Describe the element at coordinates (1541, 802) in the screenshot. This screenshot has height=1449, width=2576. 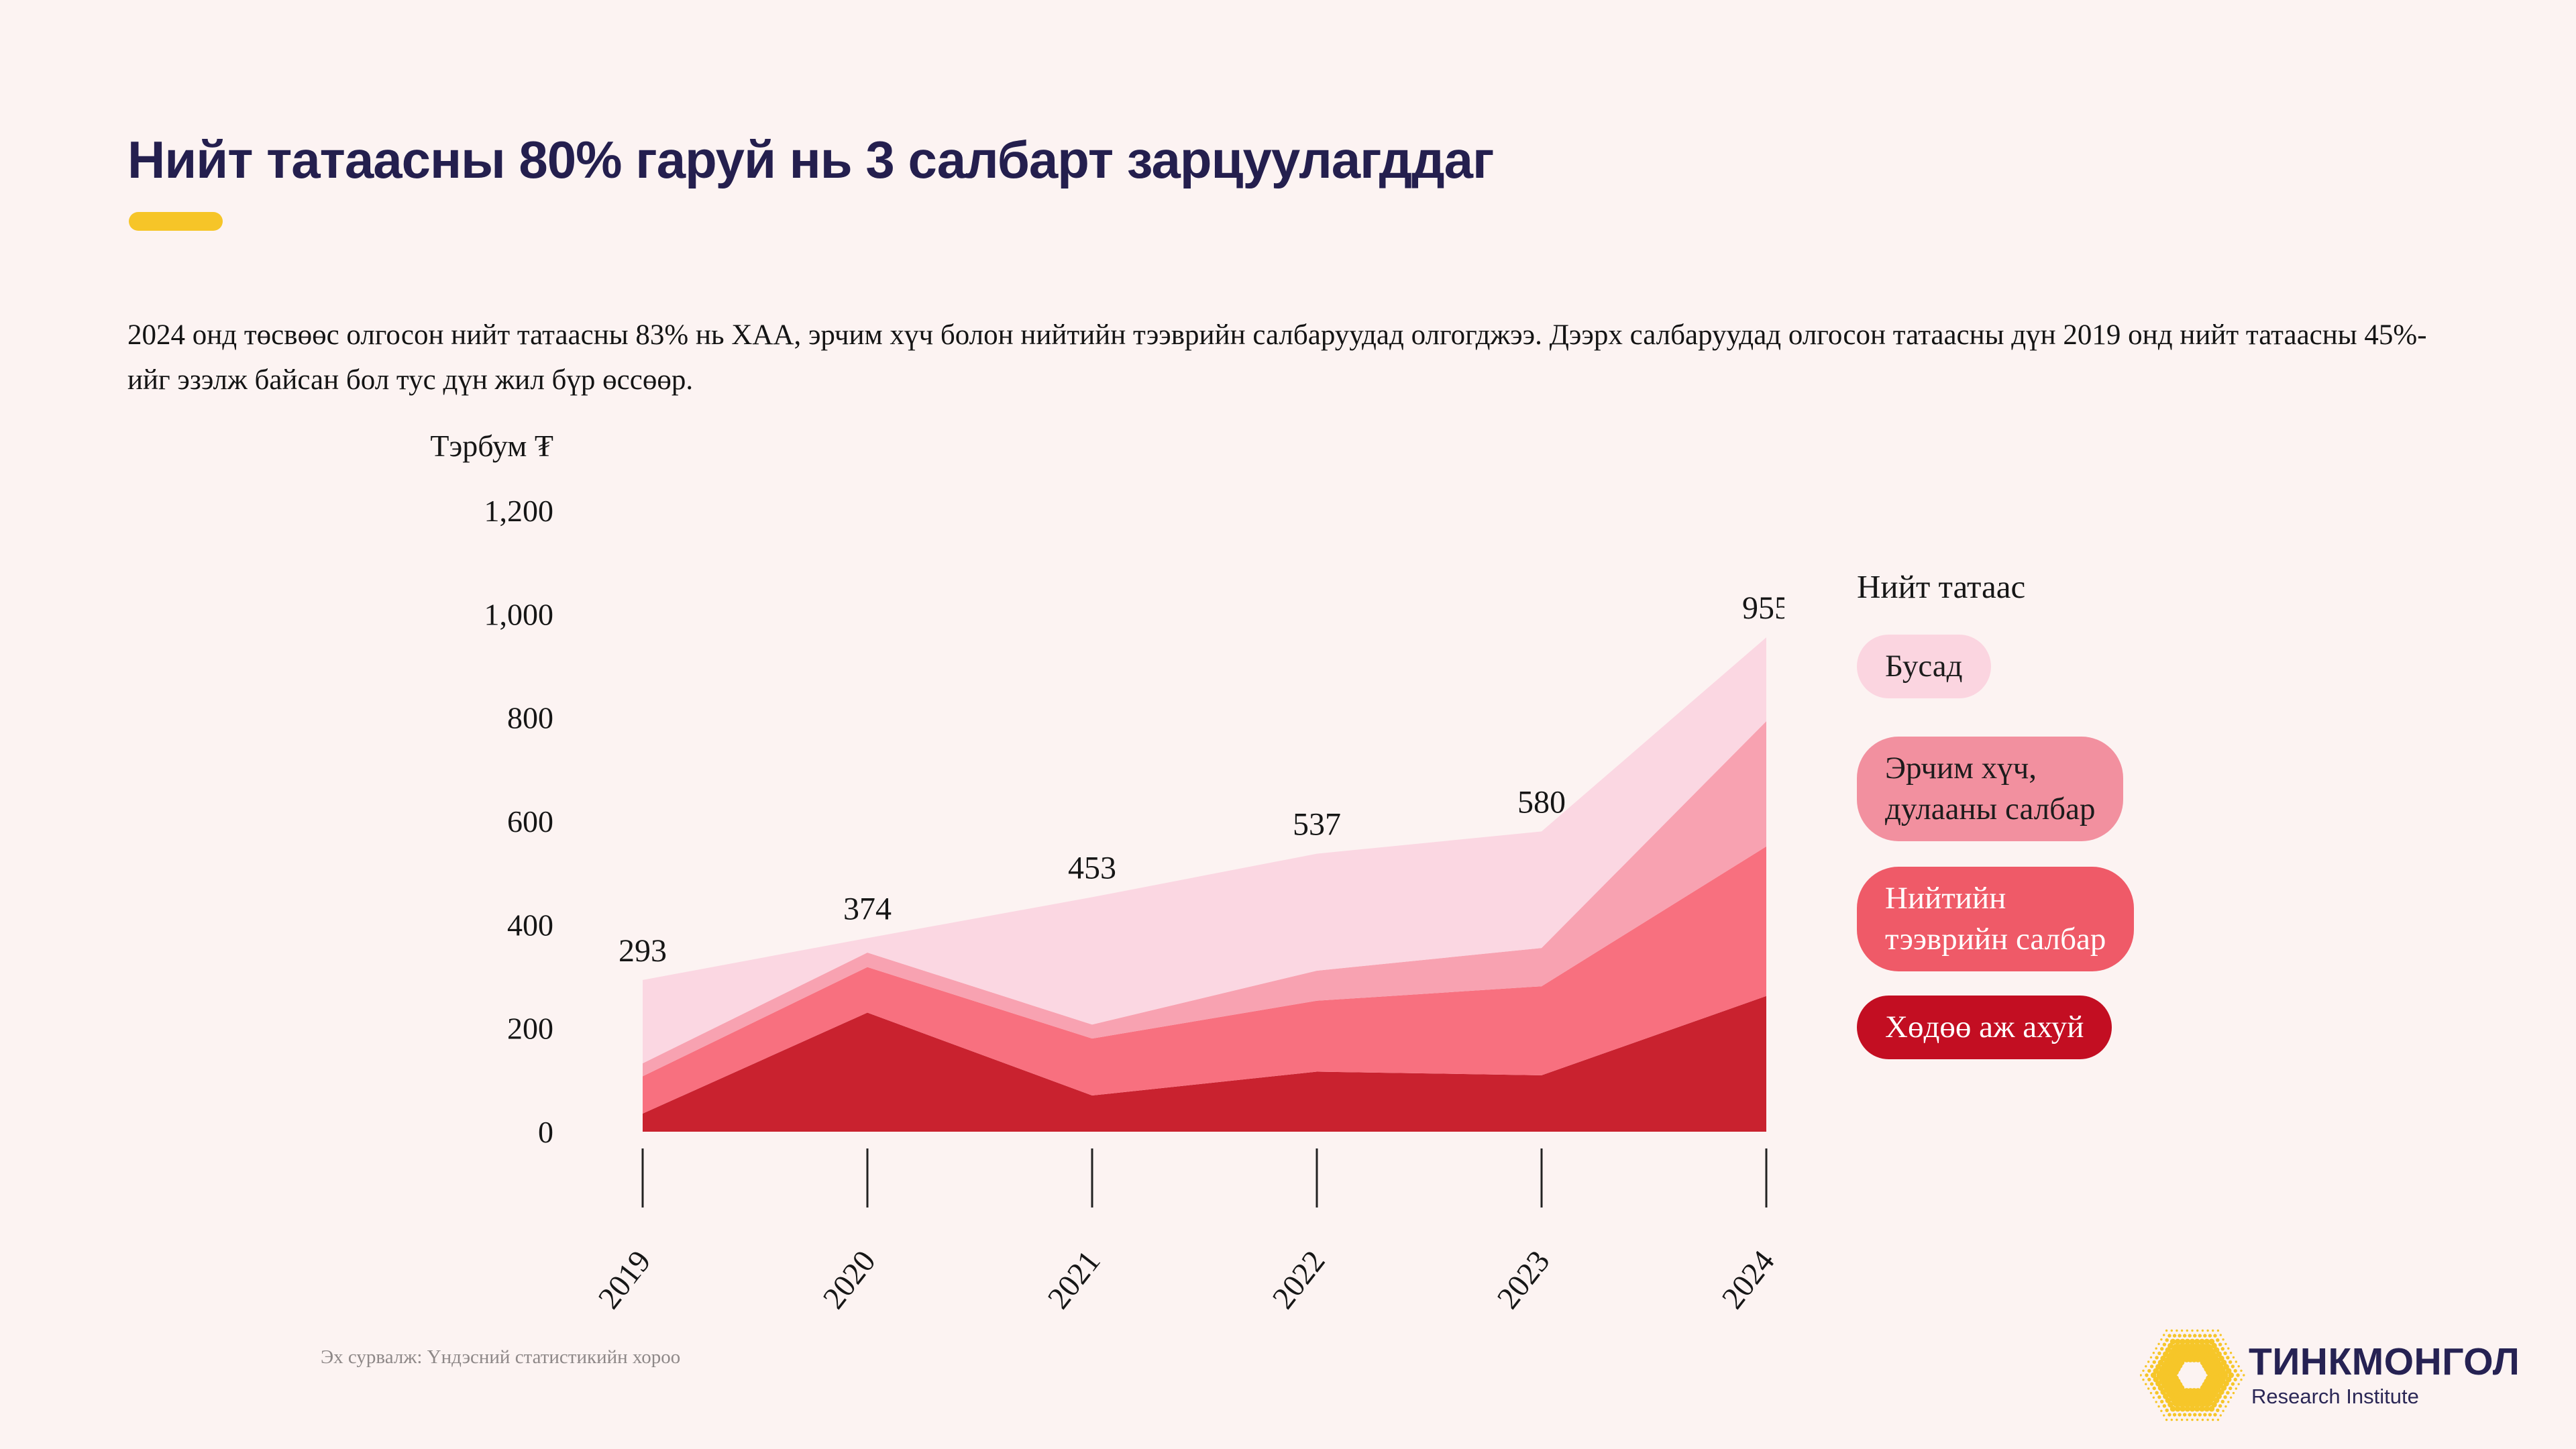
I see `total-data-label: 580` at that location.